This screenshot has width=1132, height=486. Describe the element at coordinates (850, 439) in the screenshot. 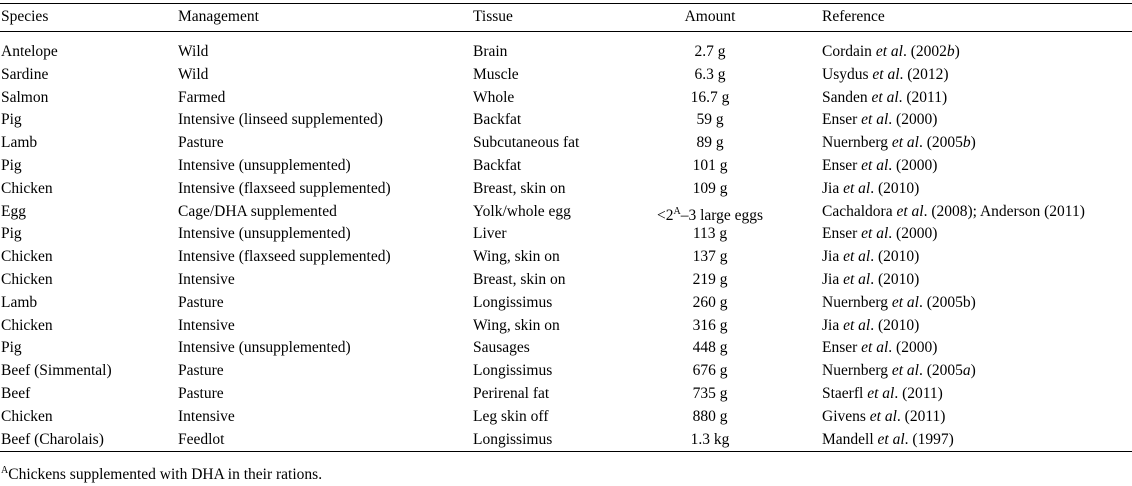

I see `cell-reference-segment: Mandell` at that location.